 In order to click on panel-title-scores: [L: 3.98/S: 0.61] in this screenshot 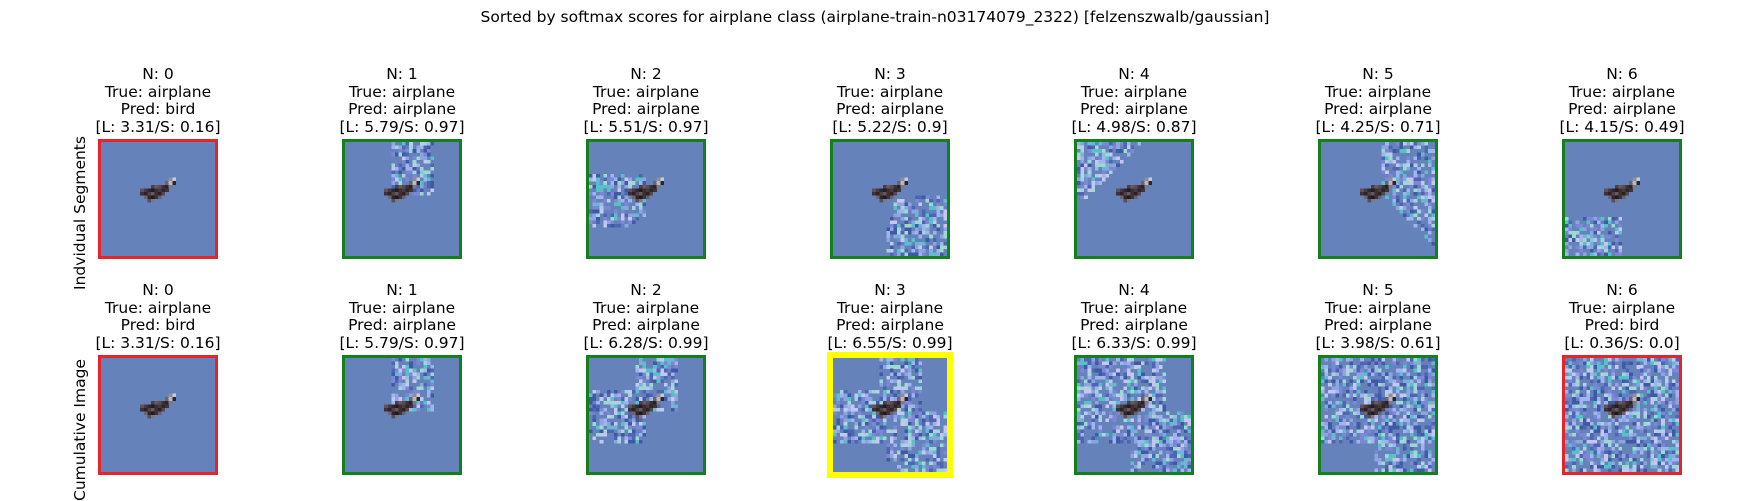, I will do `click(1378, 342)`.